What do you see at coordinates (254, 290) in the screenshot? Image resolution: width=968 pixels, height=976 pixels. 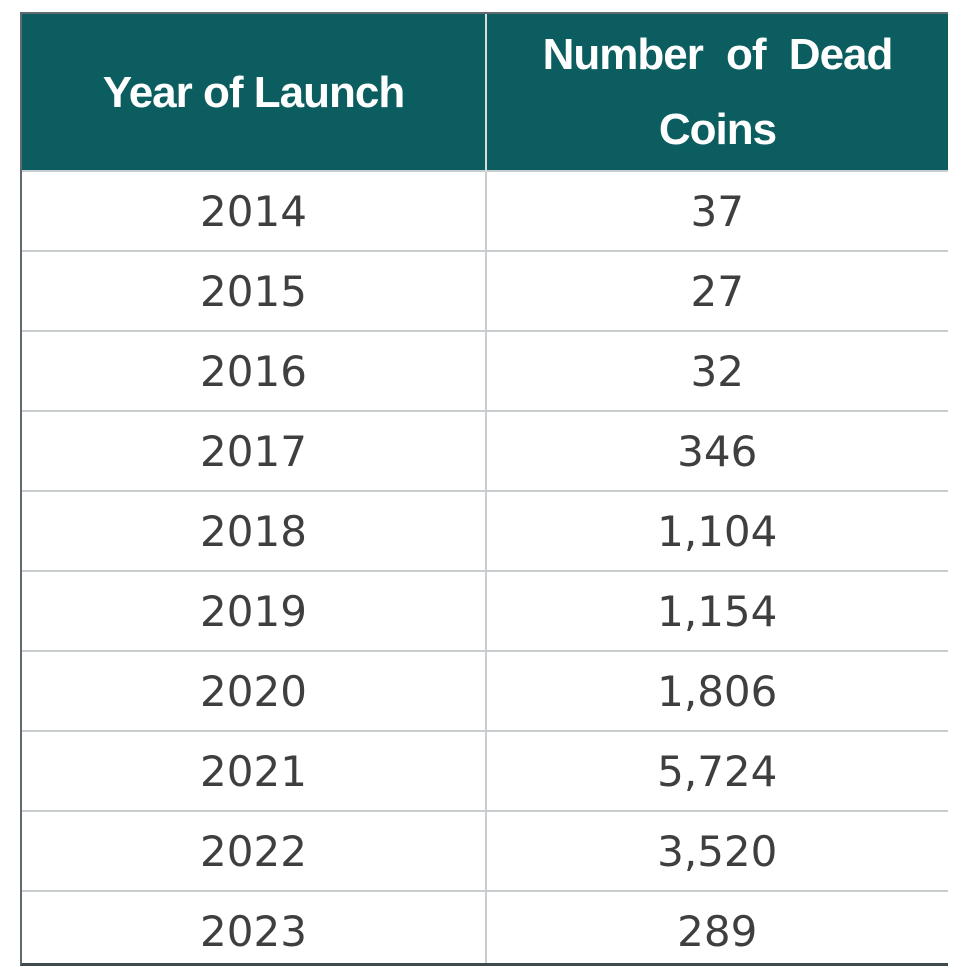 I see `year-cell: 2015` at bounding box center [254, 290].